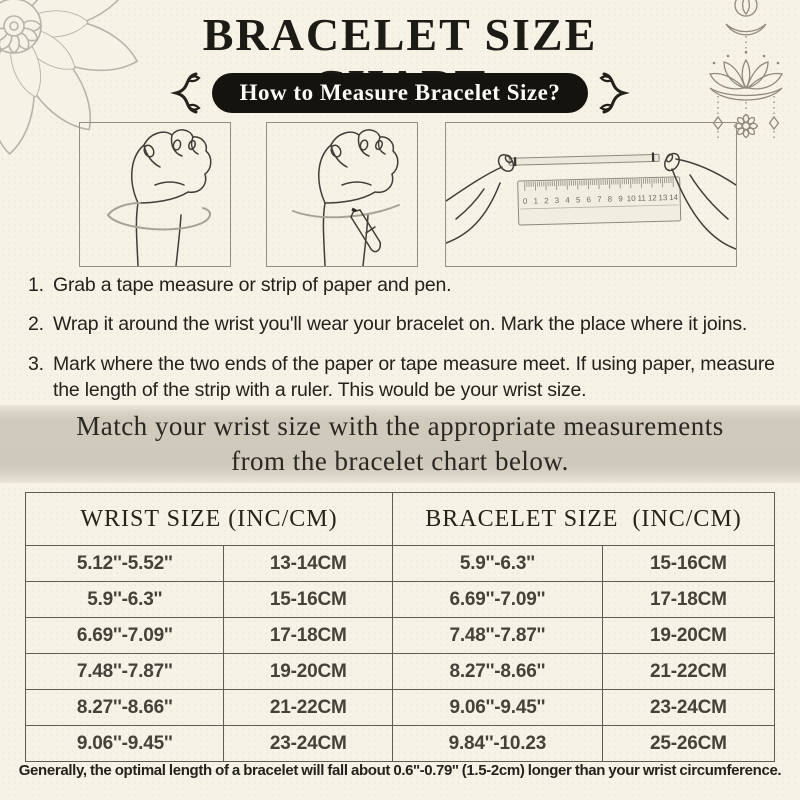 The height and width of the screenshot is (800, 800). What do you see at coordinates (567, 200) in the screenshot?
I see `svg-text: 4` at bounding box center [567, 200].